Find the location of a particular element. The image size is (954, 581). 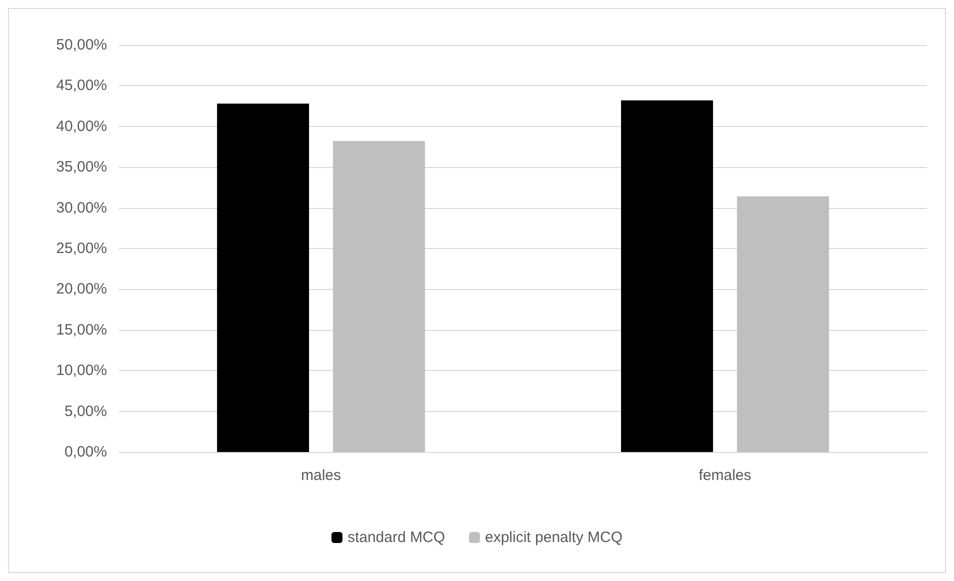

y-tick-label: 40,00% is located at coordinates (81, 126).